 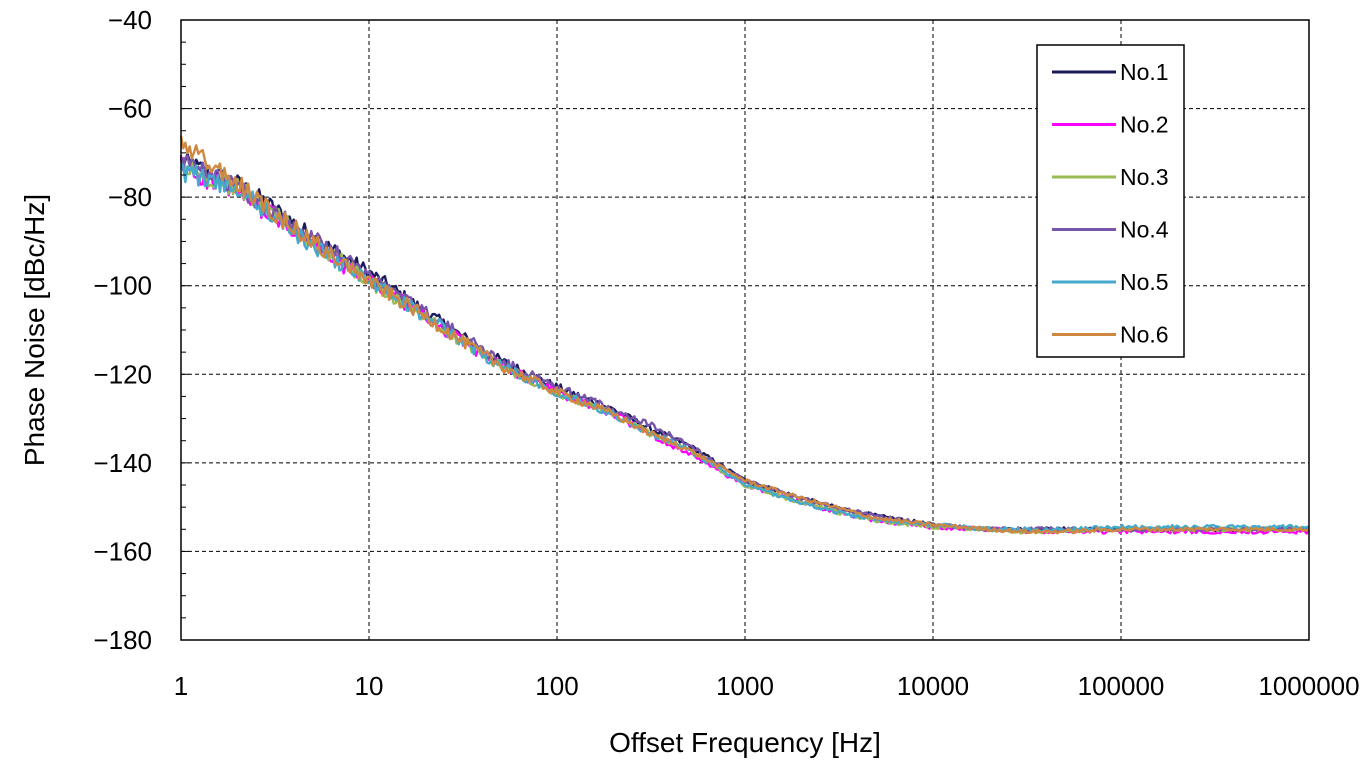 What do you see at coordinates (130, 20) in the screenshot?
I see `y-tick-label: −40` at bounding box center [130, 20].